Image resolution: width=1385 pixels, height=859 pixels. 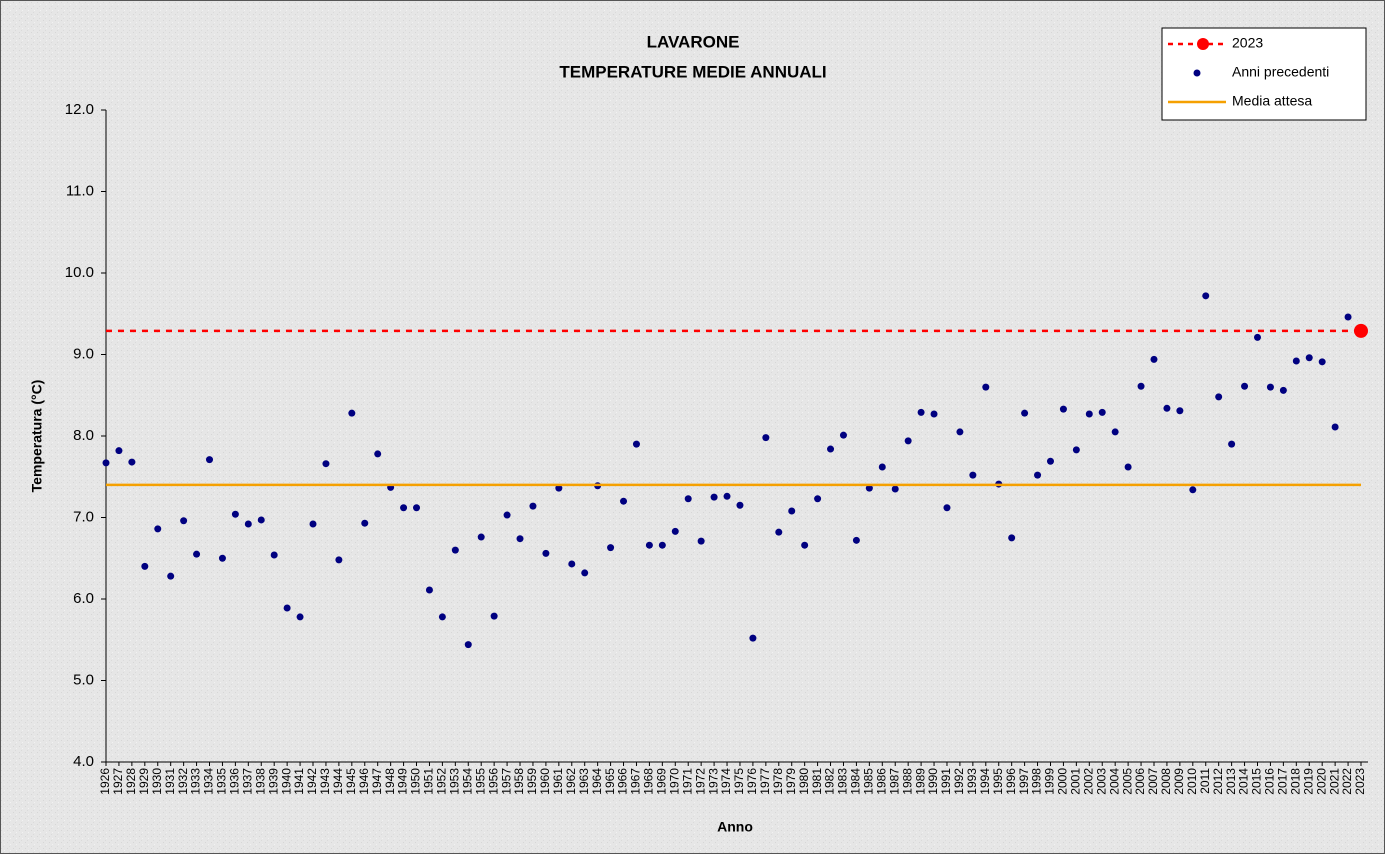 I want to click on x-tick-label: 1947, so click(x=377, y=781).